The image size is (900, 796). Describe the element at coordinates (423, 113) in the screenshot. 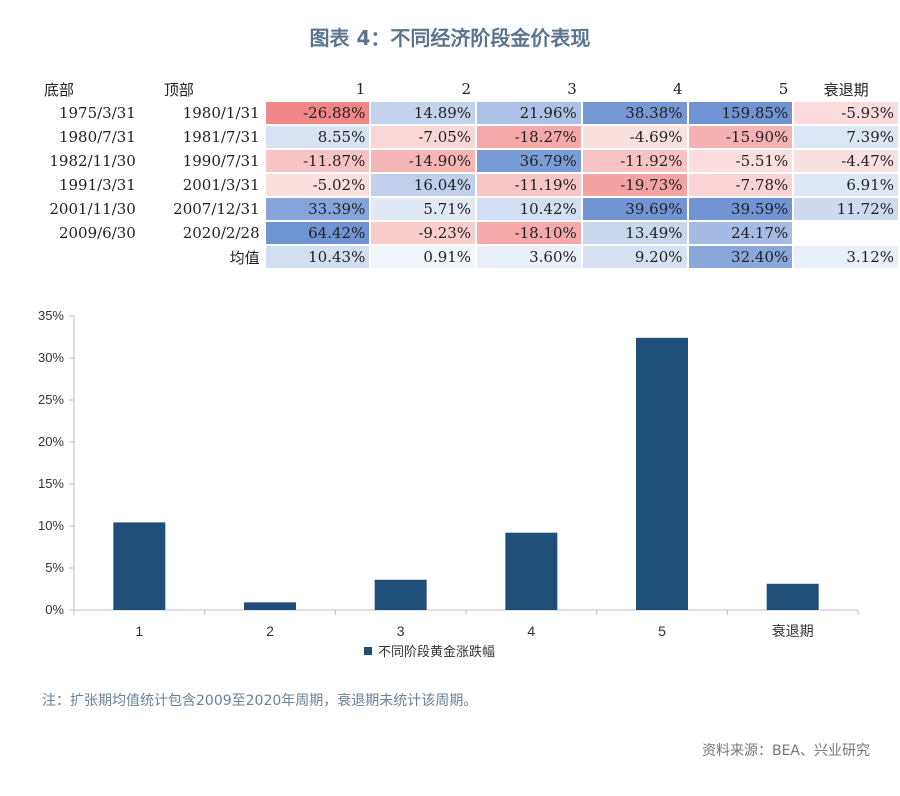

I see `cell-value: 14.89%` at that location.